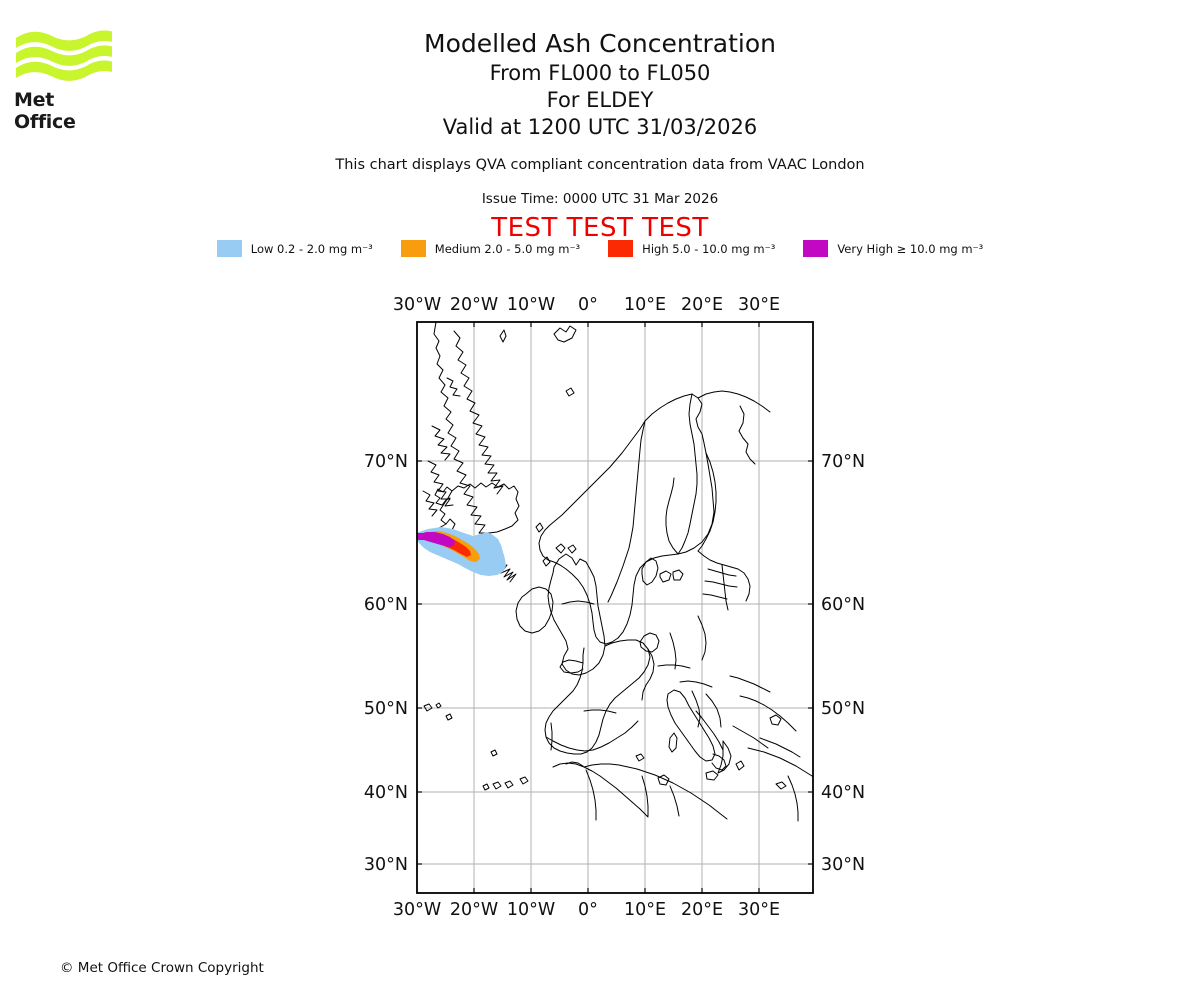 The height and width of the screenshot is (1000, 1200). What do you see at coordinates (702, 638) in the screenshot?
I see `border-poland-east` at bounding box center [702, 638].